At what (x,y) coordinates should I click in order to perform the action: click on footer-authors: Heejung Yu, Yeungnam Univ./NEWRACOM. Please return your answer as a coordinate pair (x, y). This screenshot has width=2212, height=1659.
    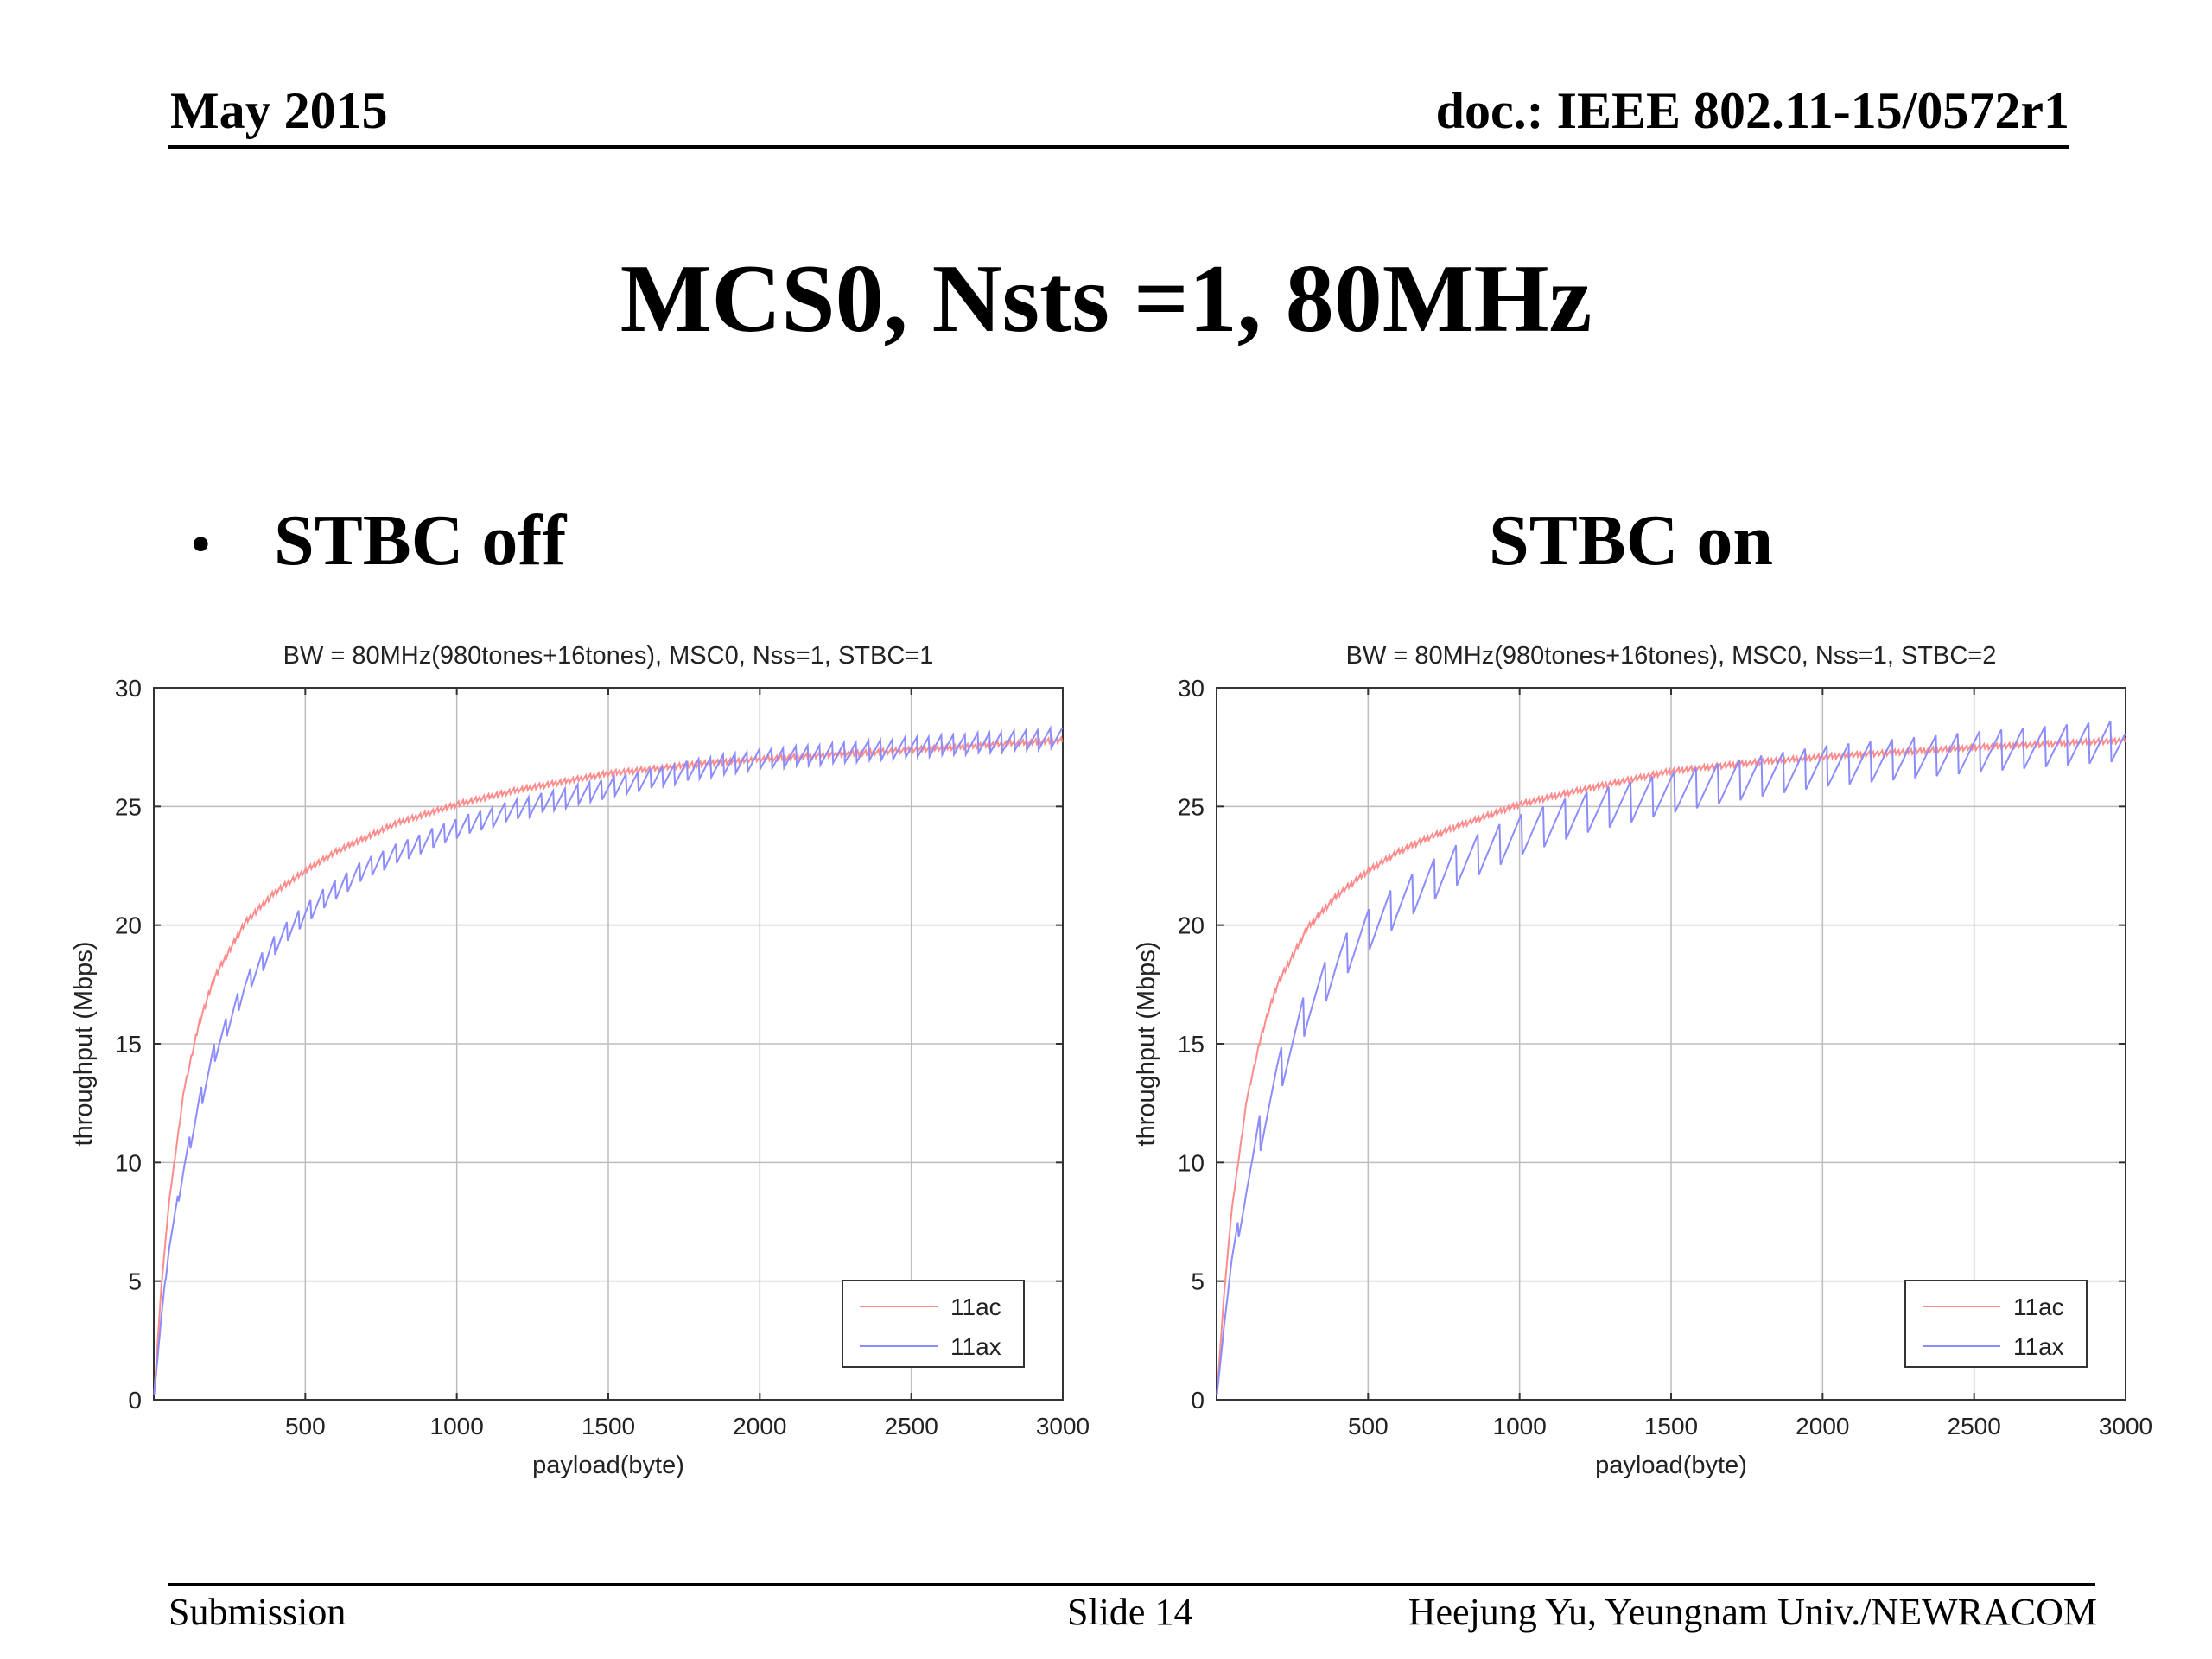
    Looking at the image, I should click on (1752, 1612).